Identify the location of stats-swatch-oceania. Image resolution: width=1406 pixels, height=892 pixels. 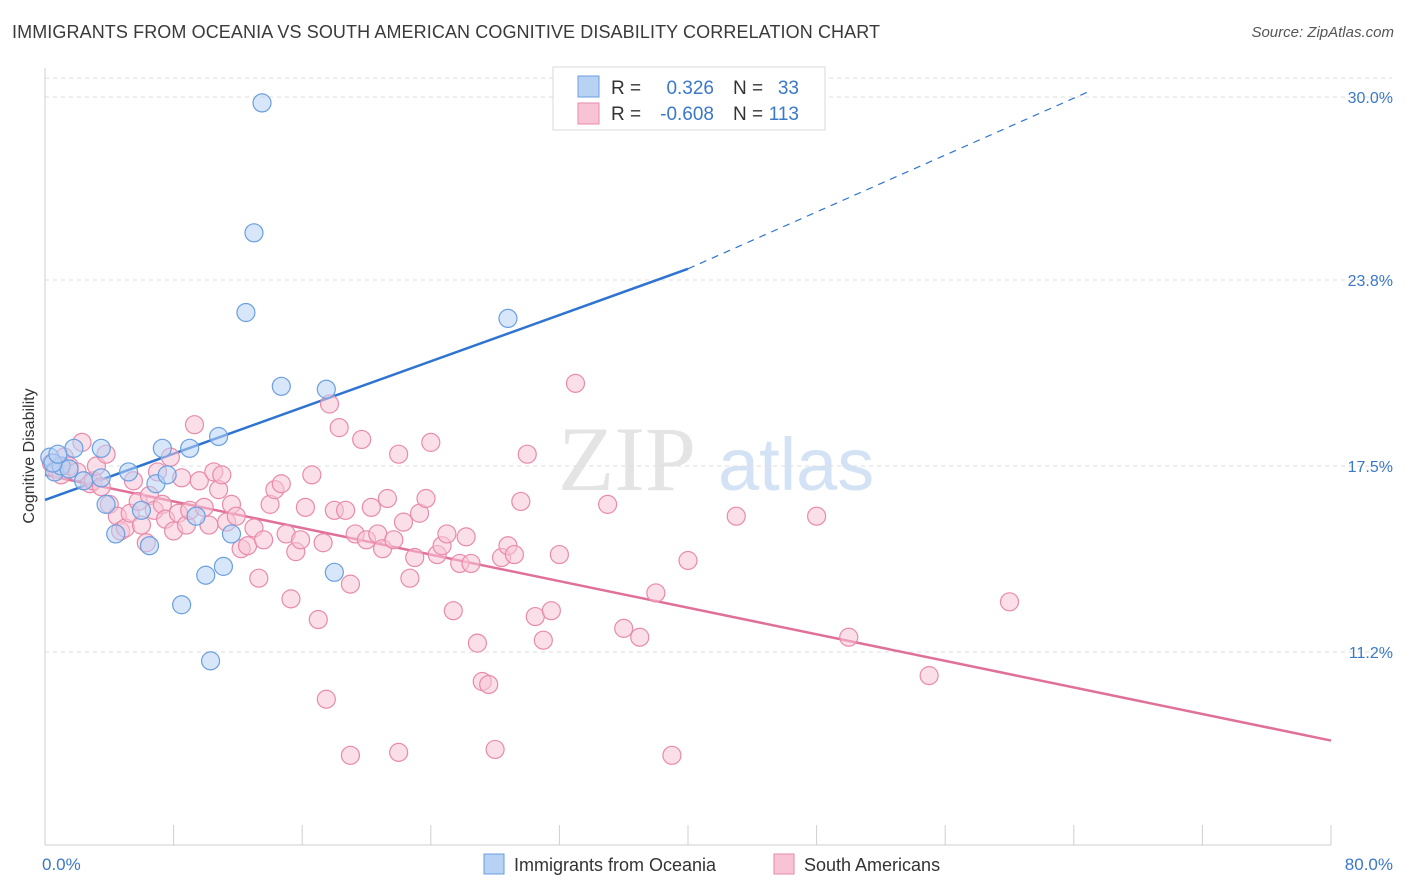
(588, 86).